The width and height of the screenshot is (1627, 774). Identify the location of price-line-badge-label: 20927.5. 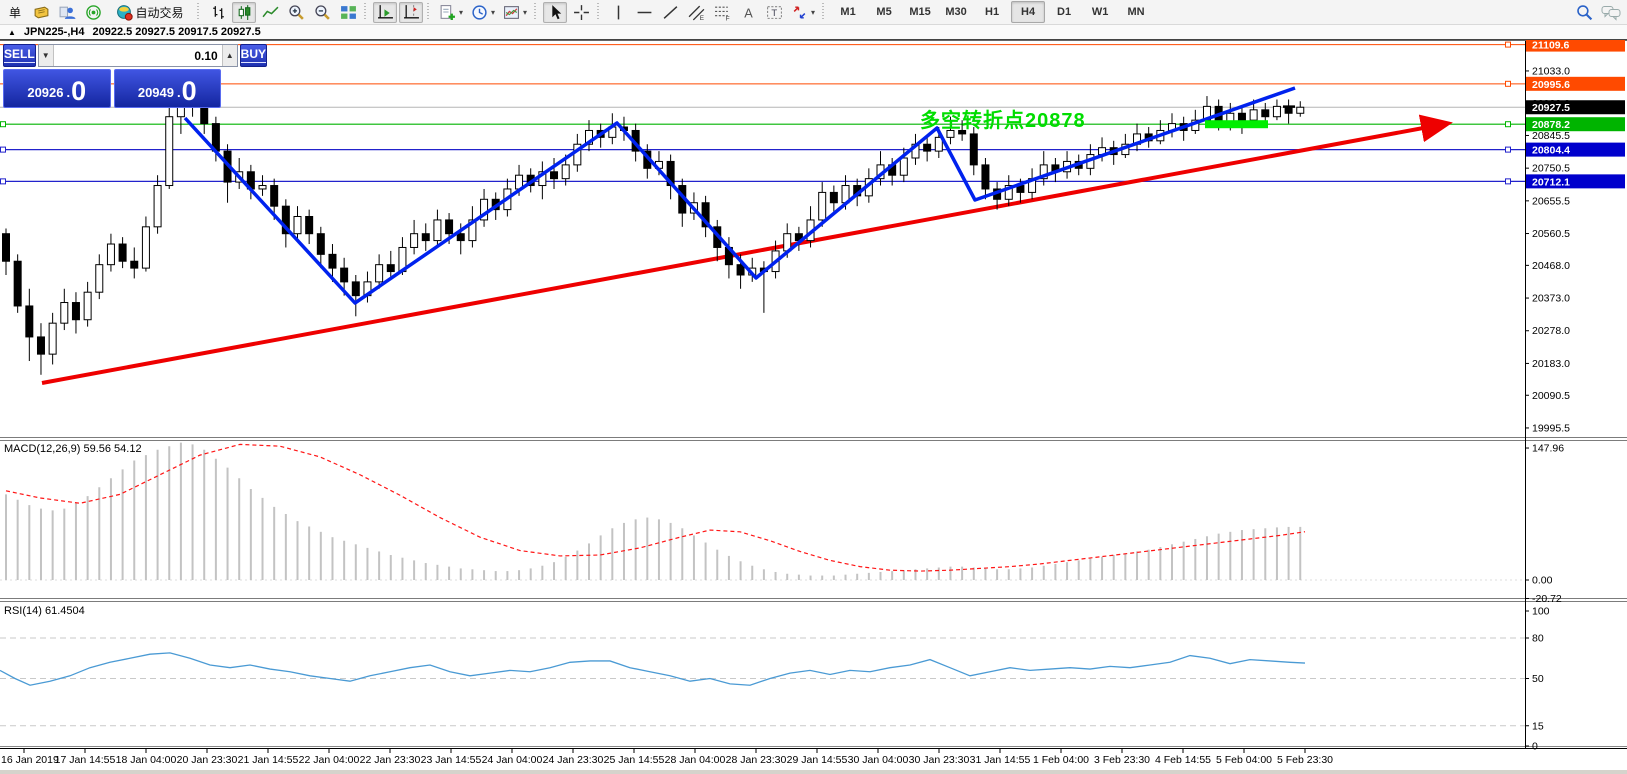
(1551, 108).